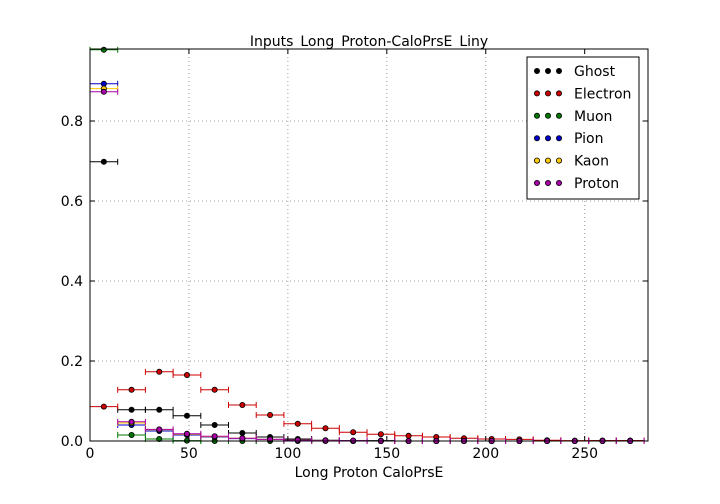 This screenshot has height=504, width=720. What do you see at coordinates (588, 139) in the screenshot?
I see `legend-label: Pion` at bounding box center [588, 139].